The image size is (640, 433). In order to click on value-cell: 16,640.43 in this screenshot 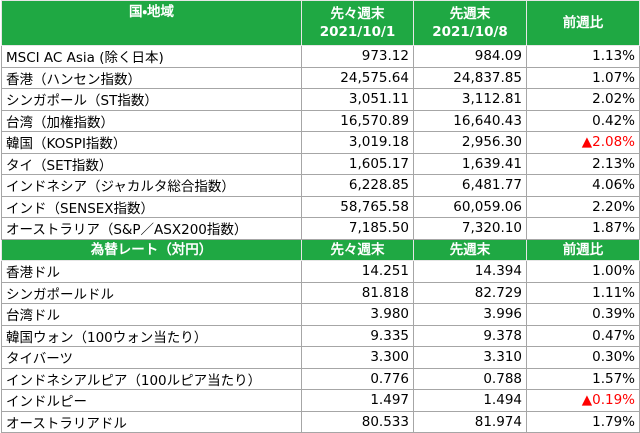, I will do `click(470, 120)`.